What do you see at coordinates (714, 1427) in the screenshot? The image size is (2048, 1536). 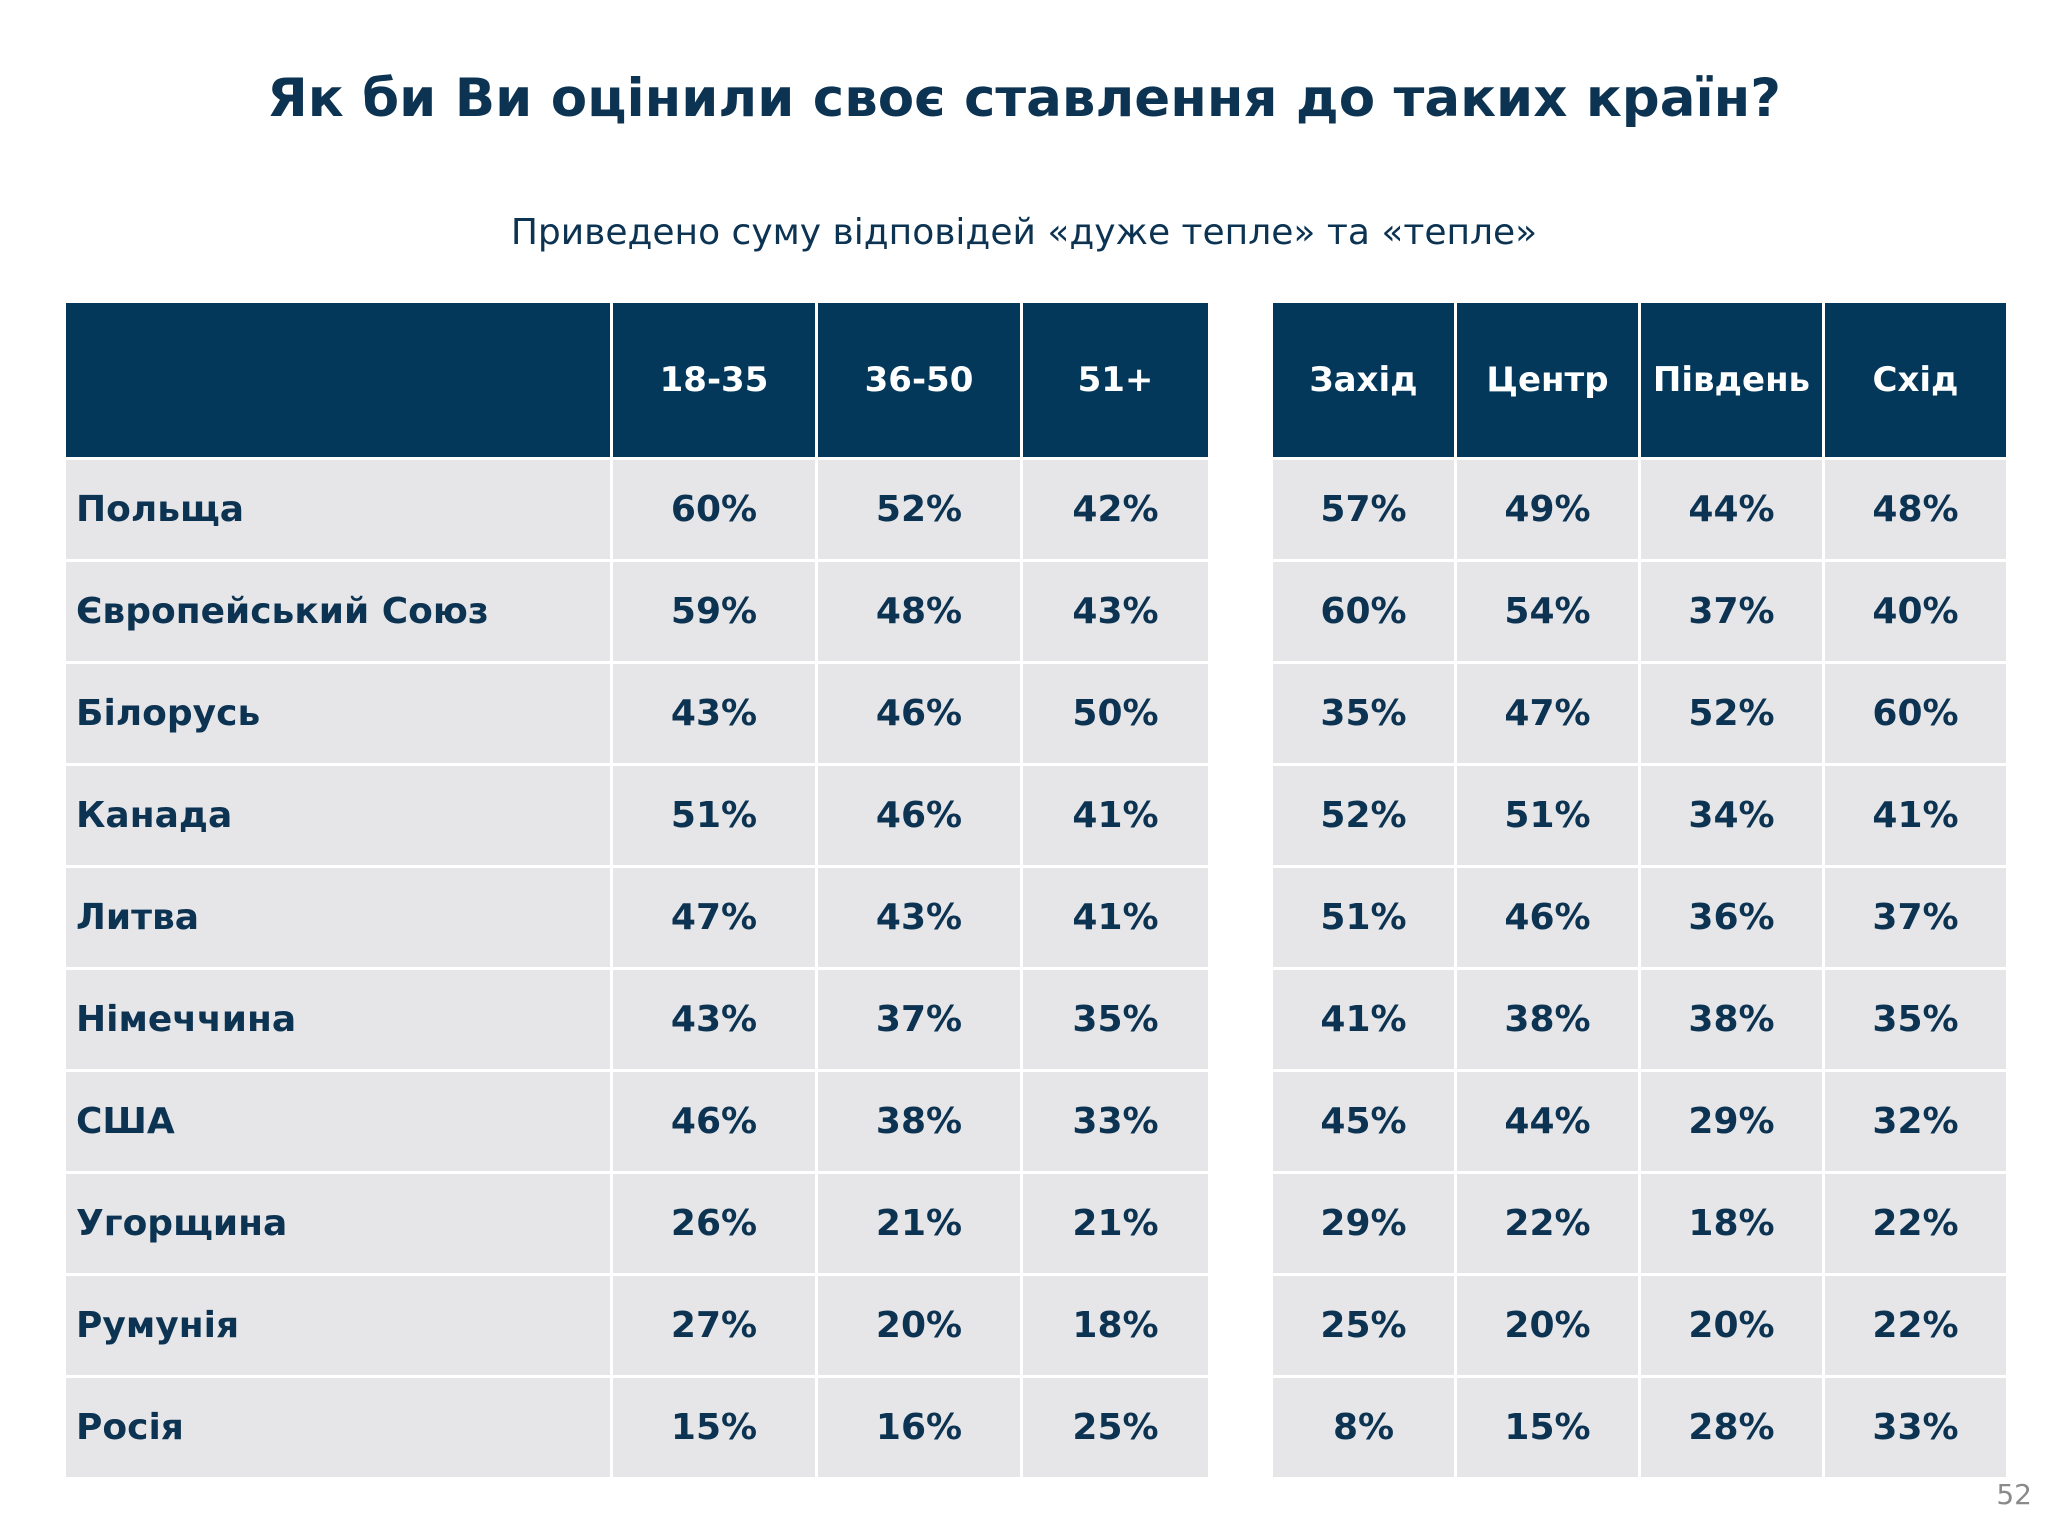 I see `age-cell: 15%` at bounding box center [714, 1427].